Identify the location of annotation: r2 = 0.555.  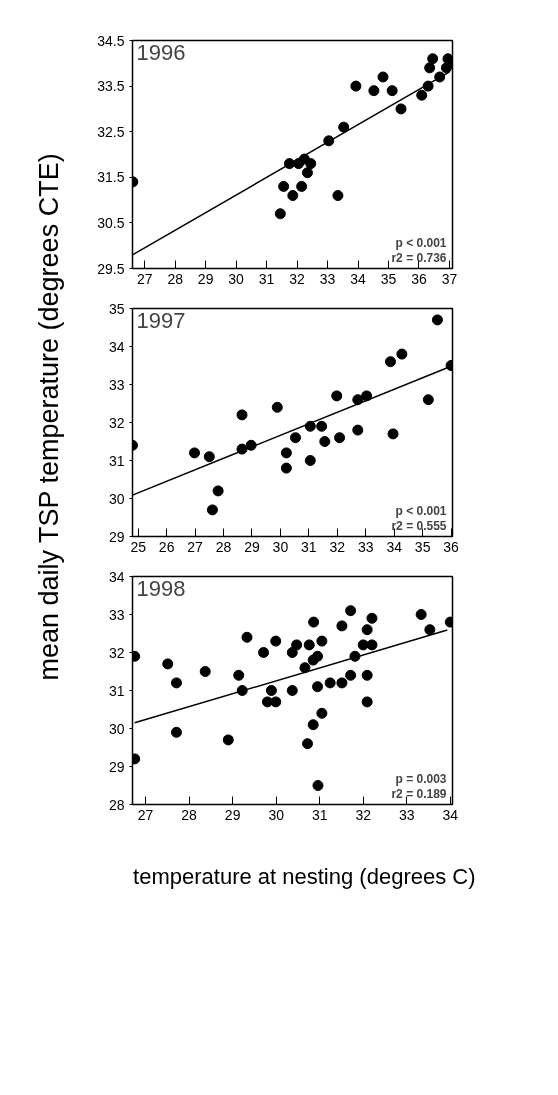
(419, 525).